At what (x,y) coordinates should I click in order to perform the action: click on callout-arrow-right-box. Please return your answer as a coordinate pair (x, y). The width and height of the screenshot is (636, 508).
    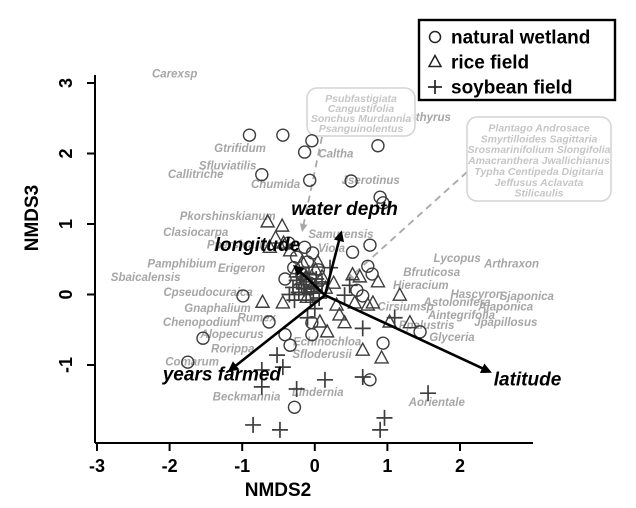
    Looking at the image, I should click on (407, 226).